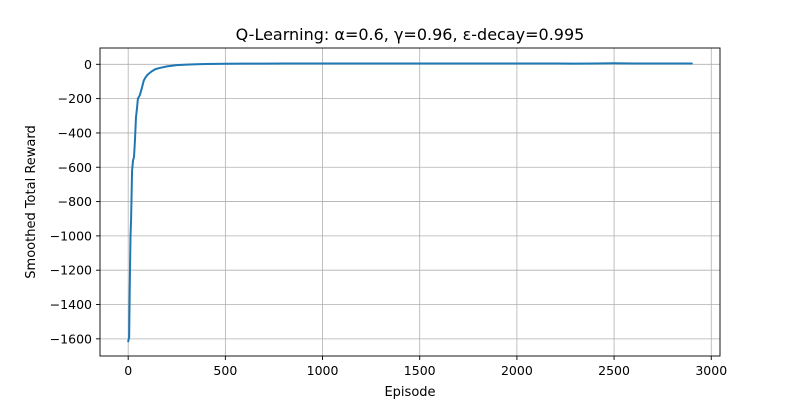 The height and width of the screenshot is (400, 800). Describe the element at coordinates (88, 64) in the screenshot. I see `y-tick-label: 0` at that location.